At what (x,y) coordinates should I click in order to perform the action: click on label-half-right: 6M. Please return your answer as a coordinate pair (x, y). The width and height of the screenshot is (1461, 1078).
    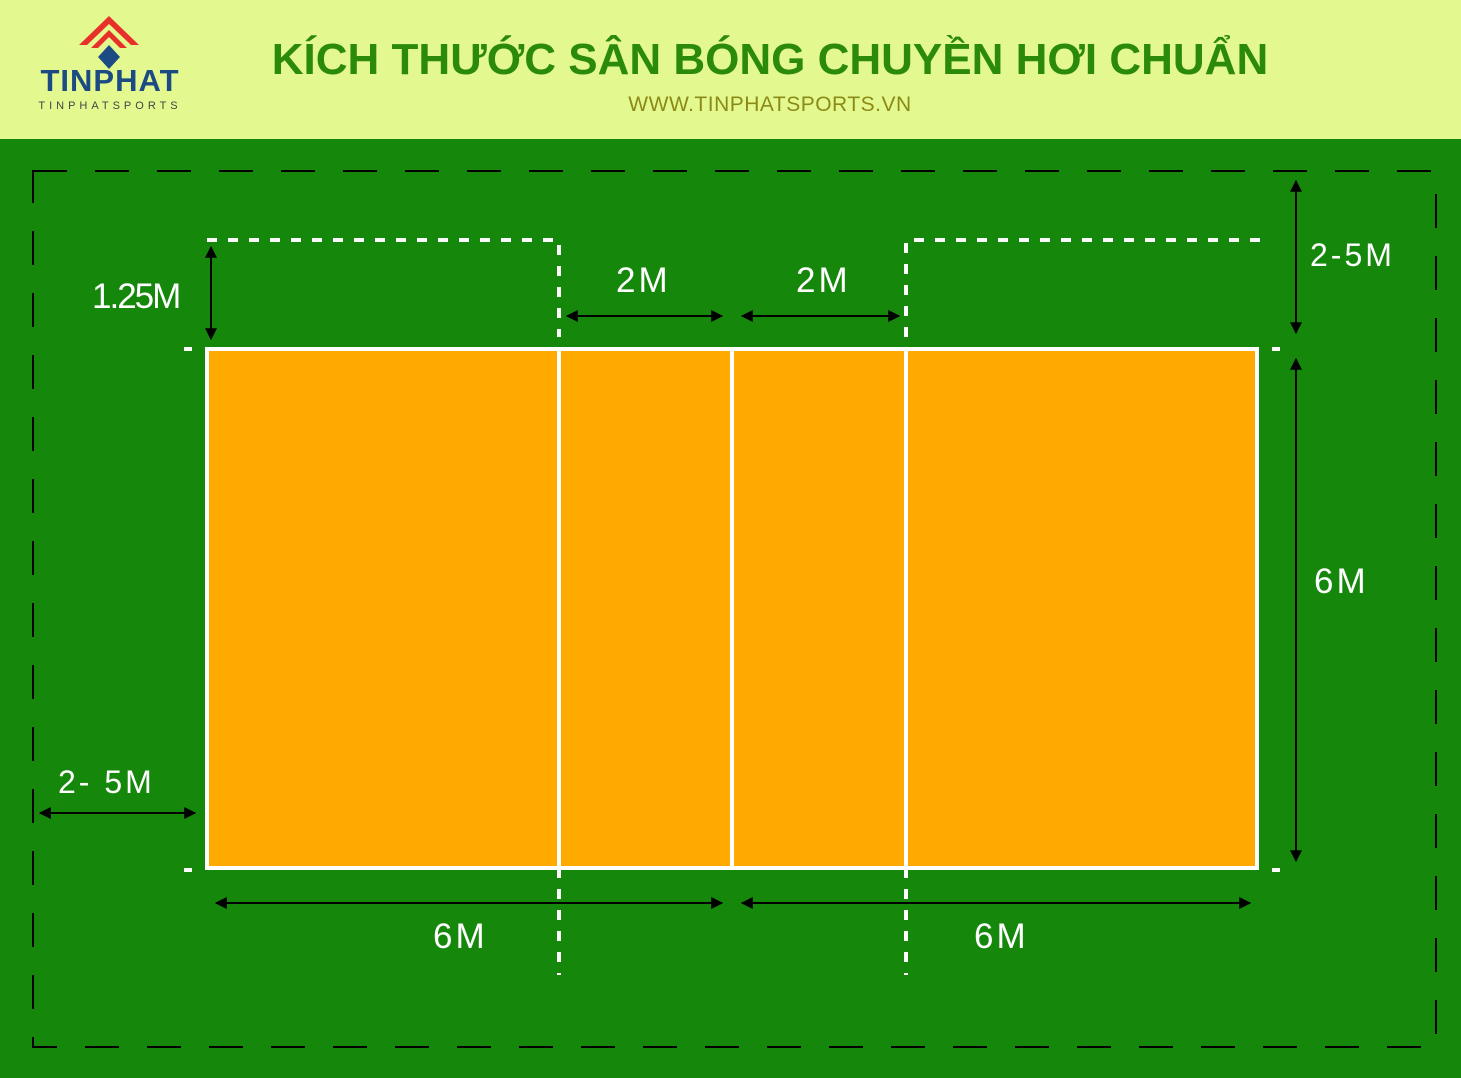
    Looking at the image, I should click on (1001, 936).